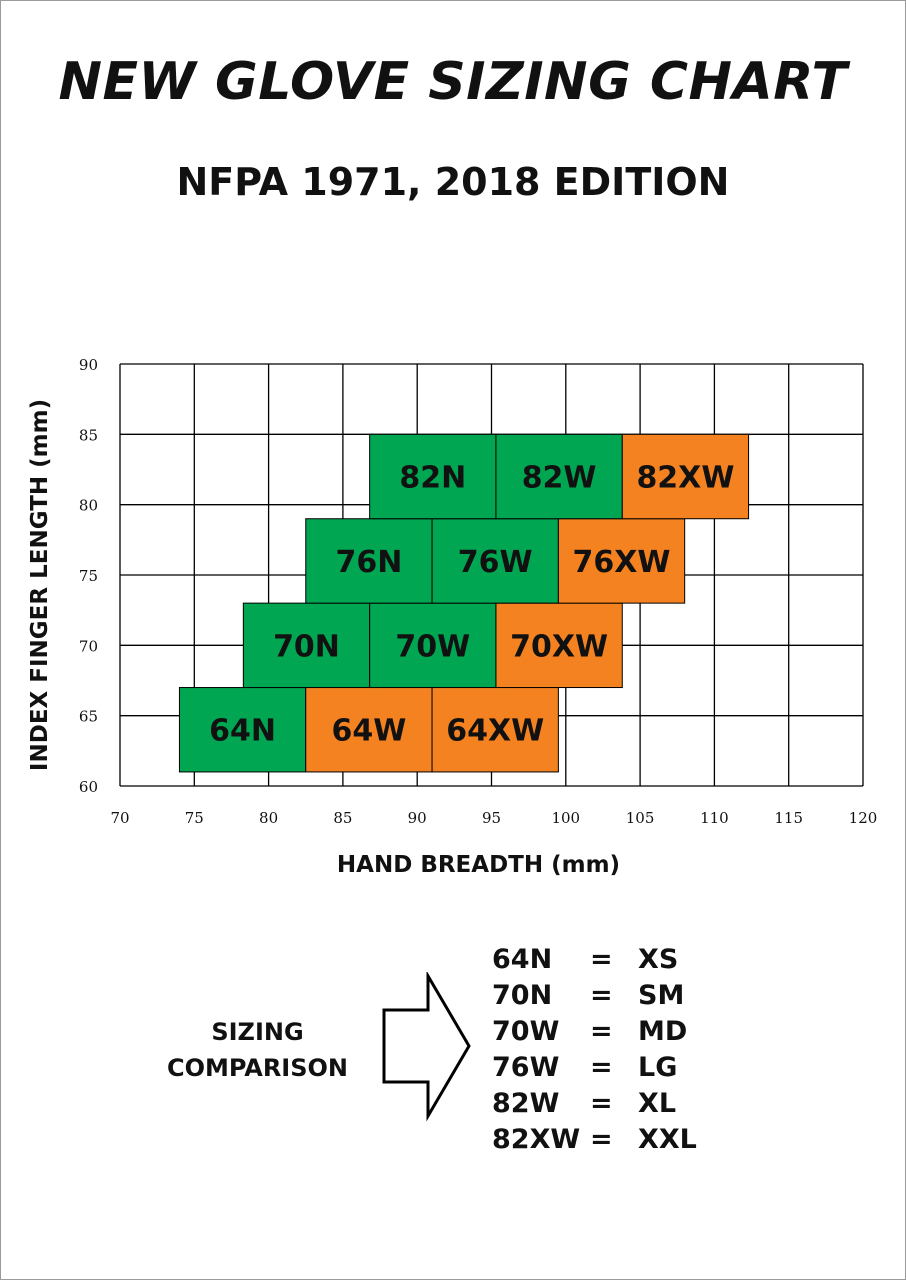 The width and height of the screenshot is (906, 1280). Describe the element at coordinates (342, 818) in the screenshot. I see `x-tick-label: 85` at that location.